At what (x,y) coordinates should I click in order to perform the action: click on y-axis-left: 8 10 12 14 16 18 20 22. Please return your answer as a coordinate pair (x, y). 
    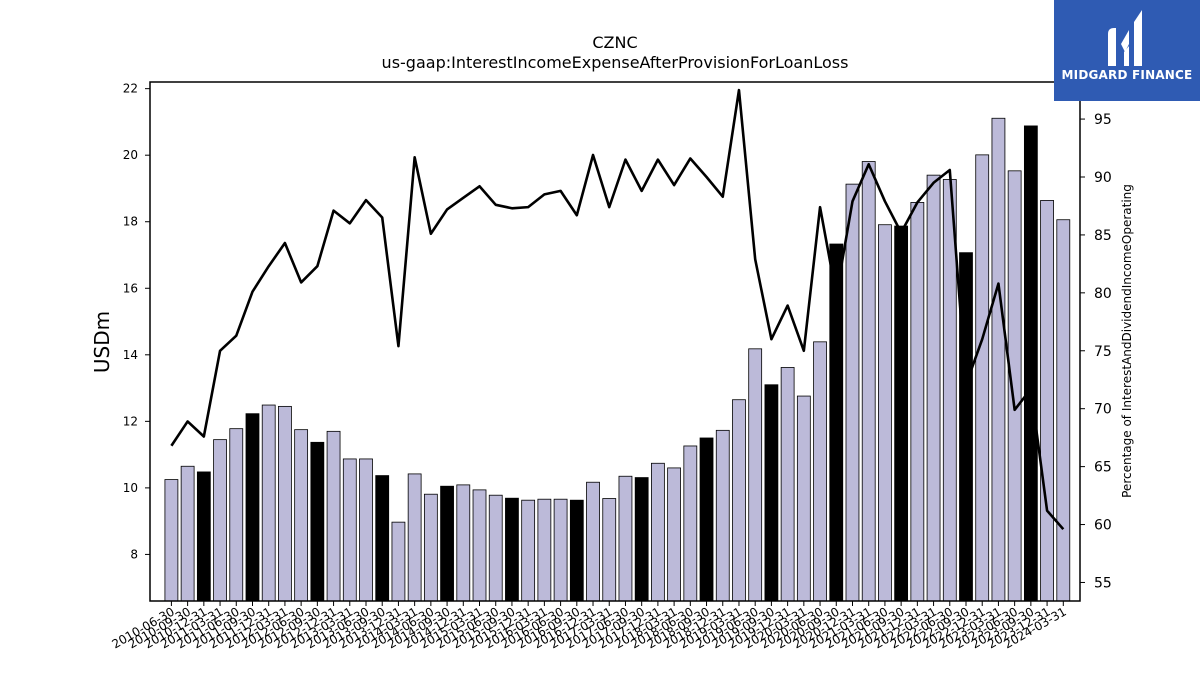
    Looking at the image, I should click on (136, 321).